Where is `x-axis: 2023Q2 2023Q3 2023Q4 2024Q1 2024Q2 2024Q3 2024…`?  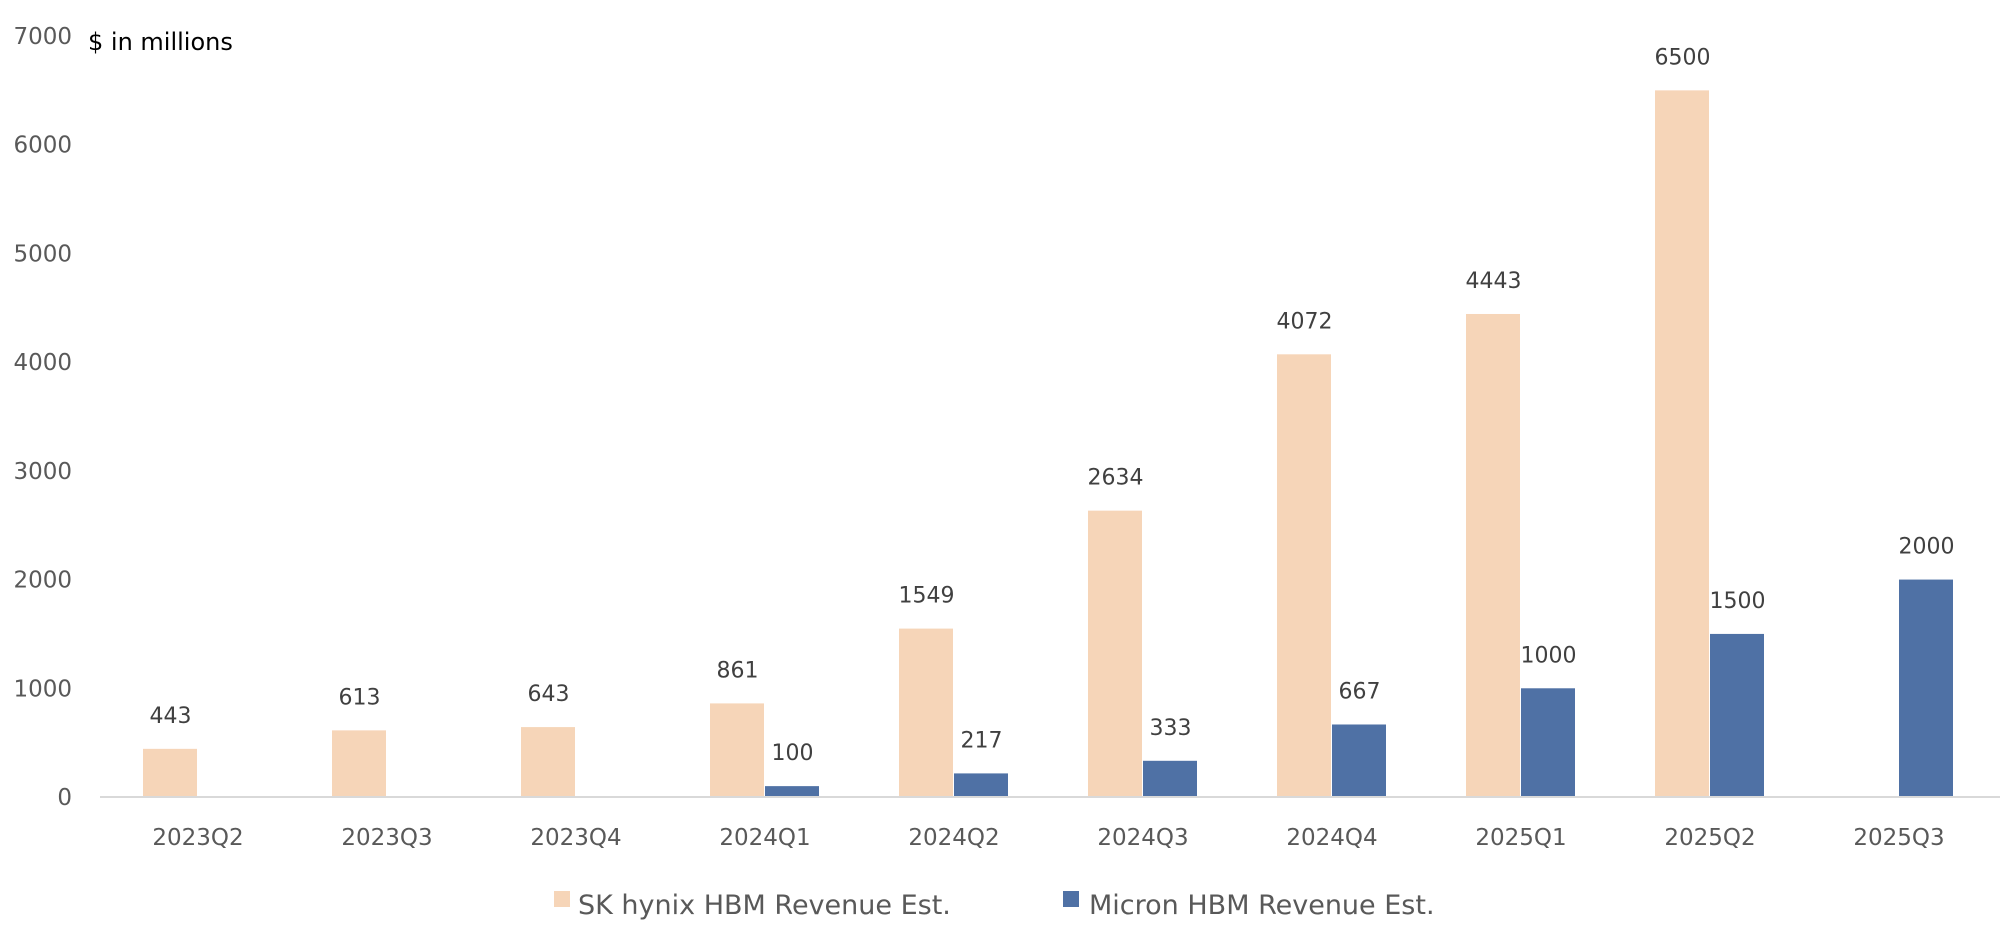
x-axis: 2023Q2 2023Q3 2023Q4 2024Q1 2024Q2 2024Q3 2024… is located at coordinates (1048, 838).